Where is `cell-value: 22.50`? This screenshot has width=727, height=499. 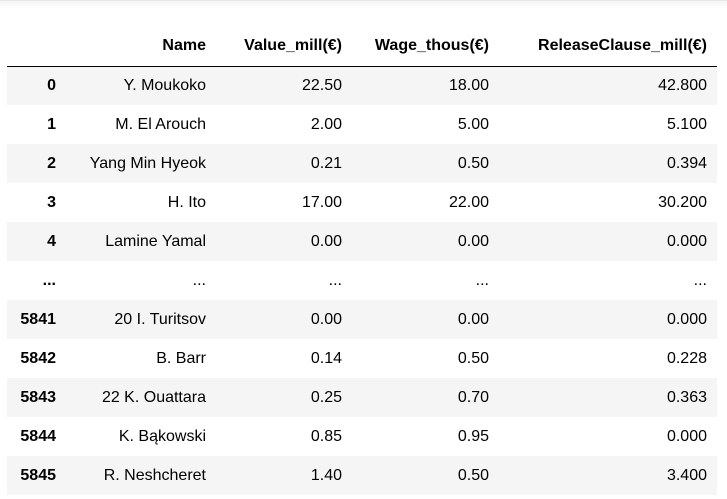 cell-value: 22.50 is located at coordinates (321, 85).